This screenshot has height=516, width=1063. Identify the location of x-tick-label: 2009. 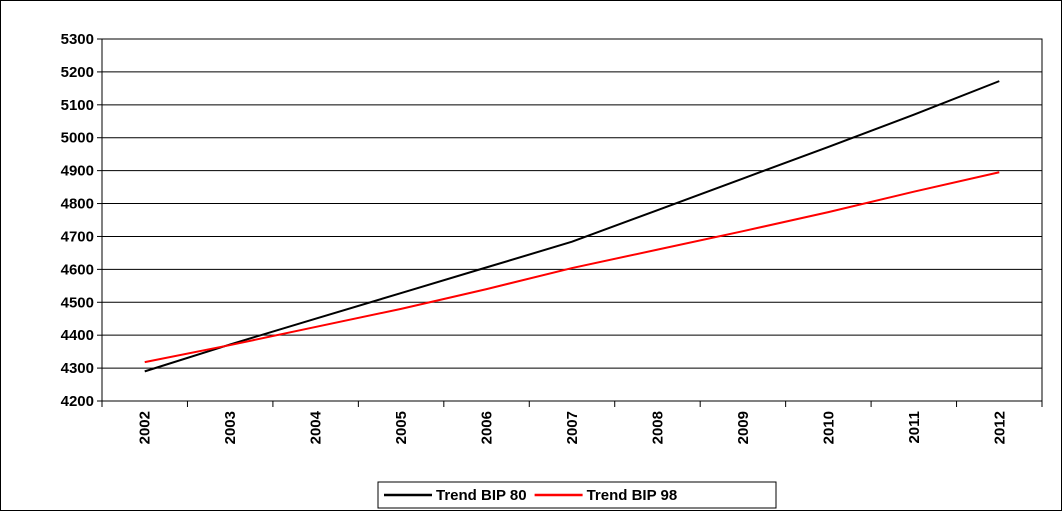
(743, 427).